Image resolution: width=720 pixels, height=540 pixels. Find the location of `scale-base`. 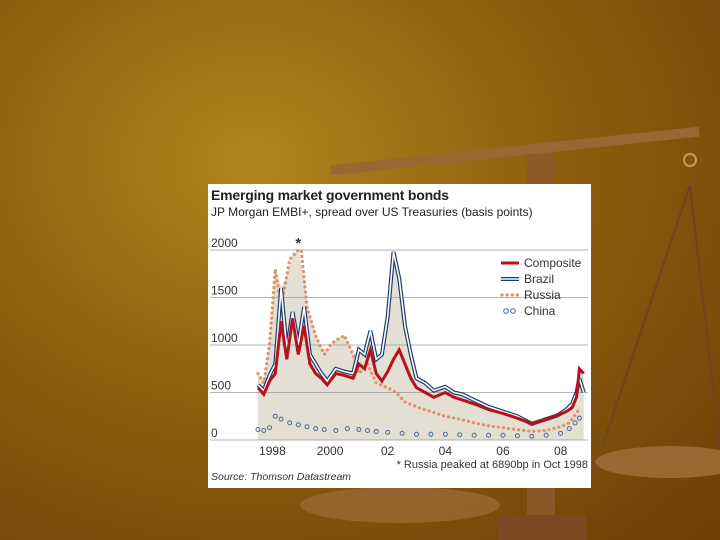

scale-base is located at coordinates (542, 527).